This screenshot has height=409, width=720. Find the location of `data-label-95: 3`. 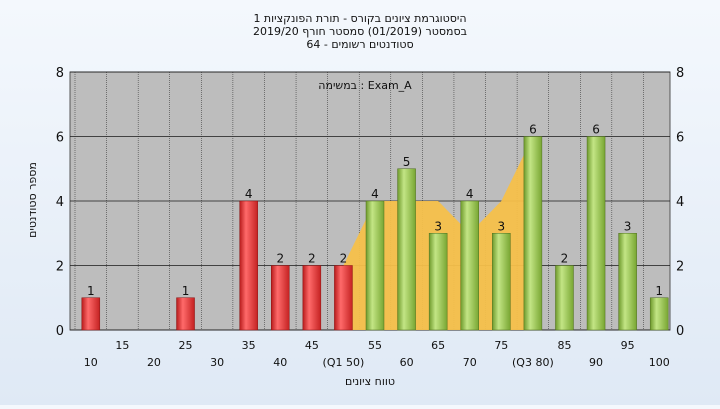

data-label-95: 3 is located at coordinates (628, 226).